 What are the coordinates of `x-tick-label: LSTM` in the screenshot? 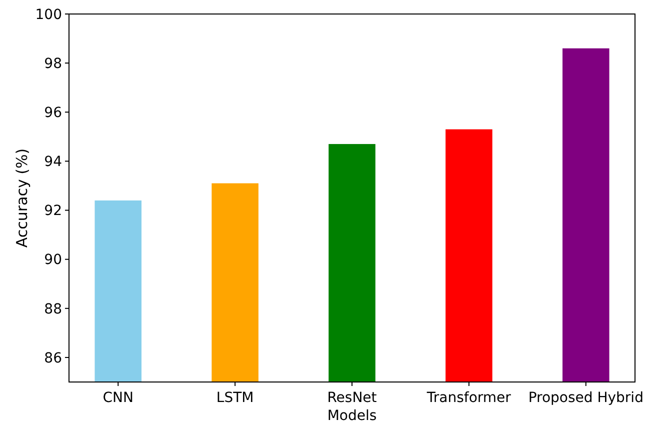 It's located at (235, 398).